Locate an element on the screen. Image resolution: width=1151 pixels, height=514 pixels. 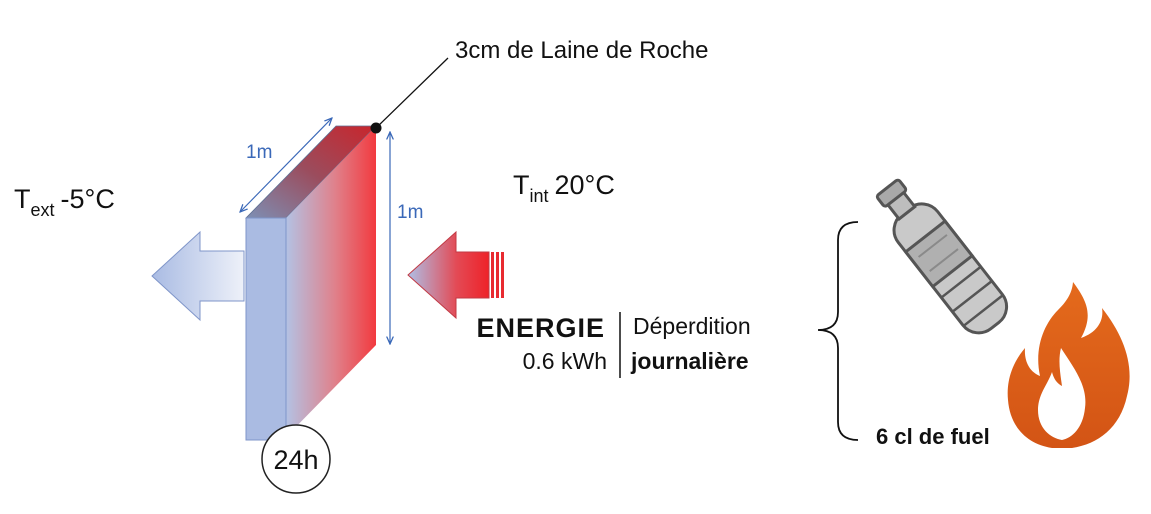
insulation-label: 3cm de Laine de Roche is located at coordinates (582, 50).